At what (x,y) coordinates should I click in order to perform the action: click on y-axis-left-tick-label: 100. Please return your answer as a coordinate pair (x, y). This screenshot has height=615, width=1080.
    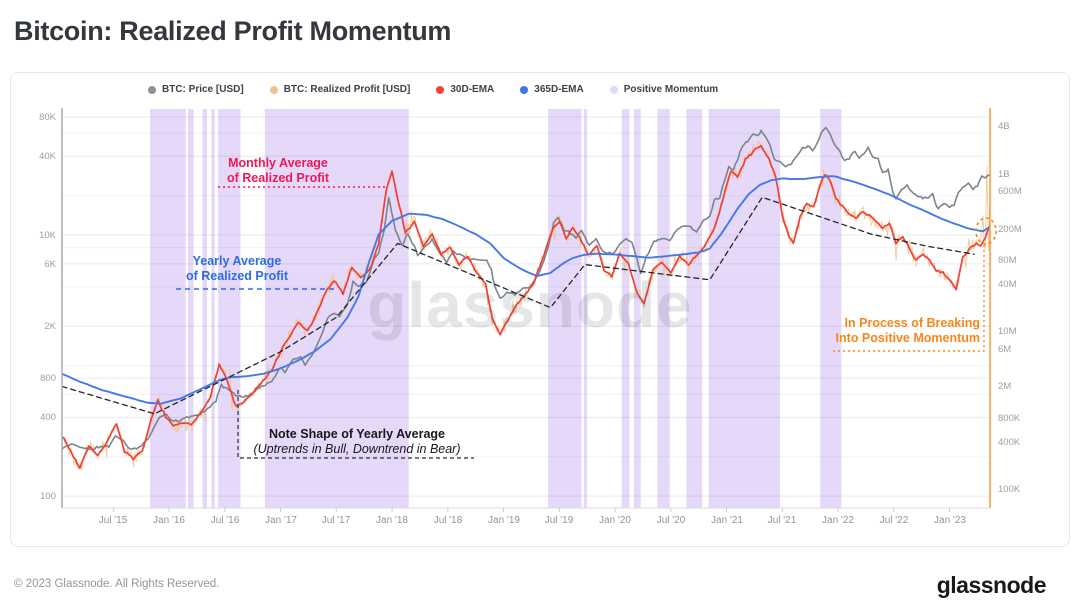
    Looking at the image, I should click on (48, 496).